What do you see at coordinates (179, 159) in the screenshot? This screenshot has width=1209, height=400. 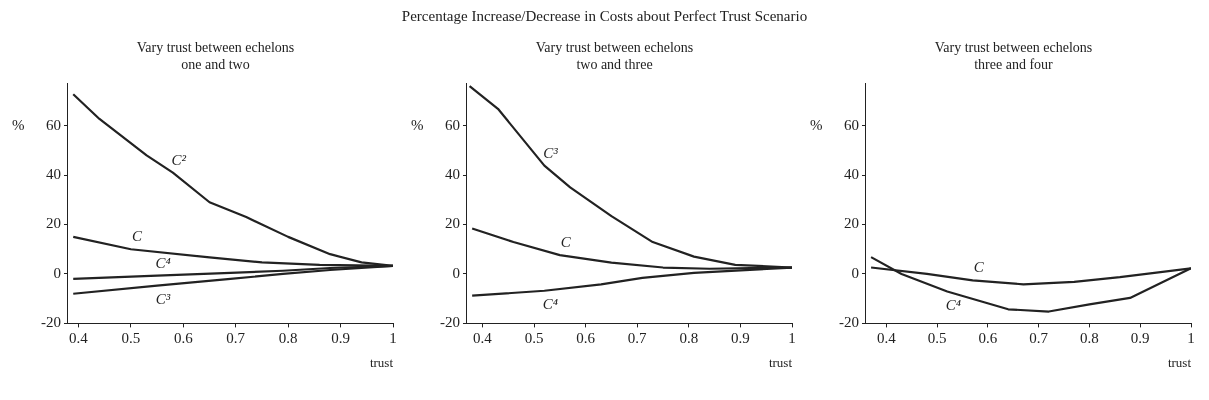 I see `series-label: C²` at bounding box center [179, 159].